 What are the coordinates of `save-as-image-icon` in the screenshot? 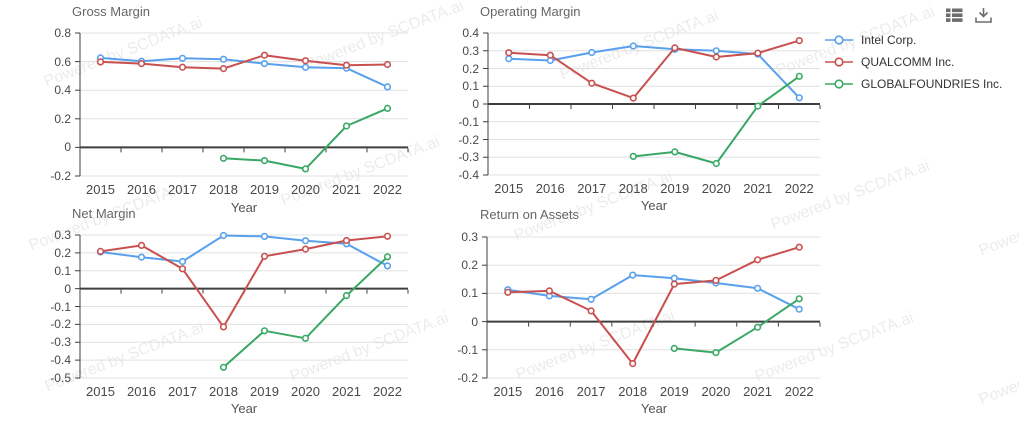 It's located at (983, 15).